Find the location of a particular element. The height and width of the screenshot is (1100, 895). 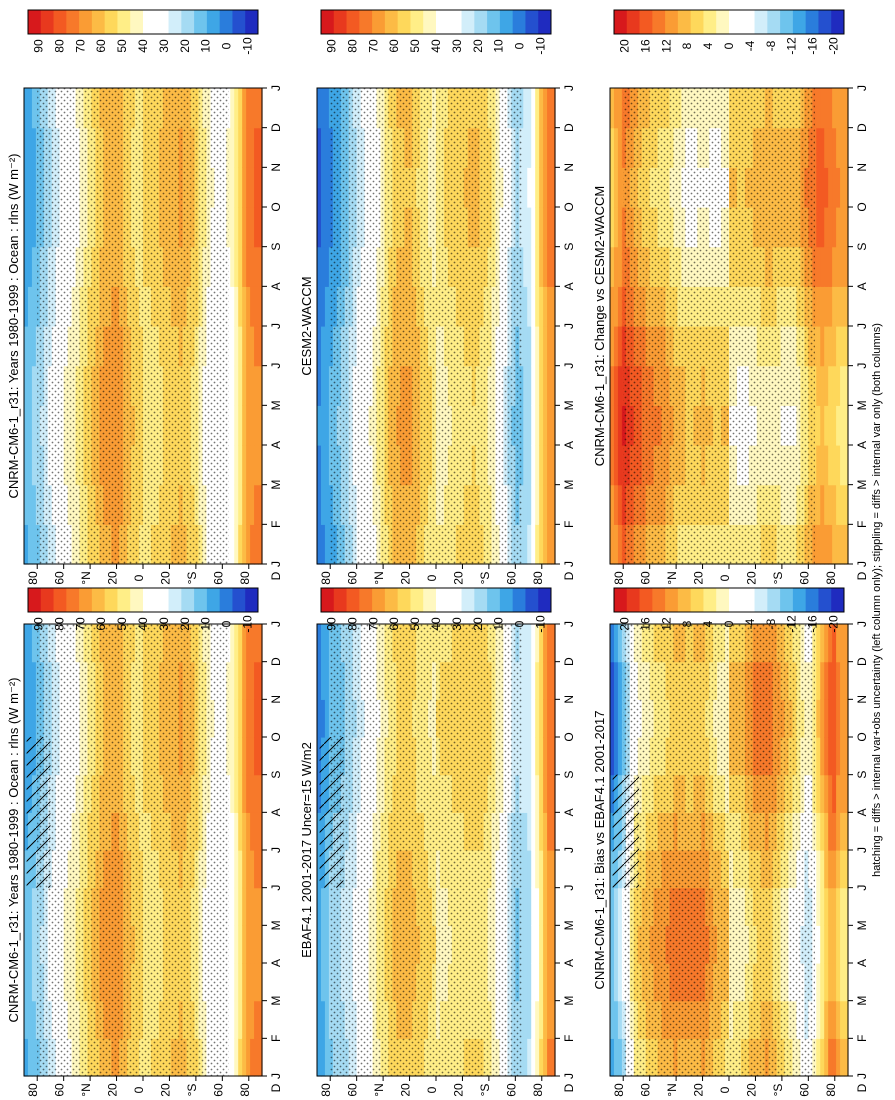

lat-label: 80 is located at coordinates (619, 1090).